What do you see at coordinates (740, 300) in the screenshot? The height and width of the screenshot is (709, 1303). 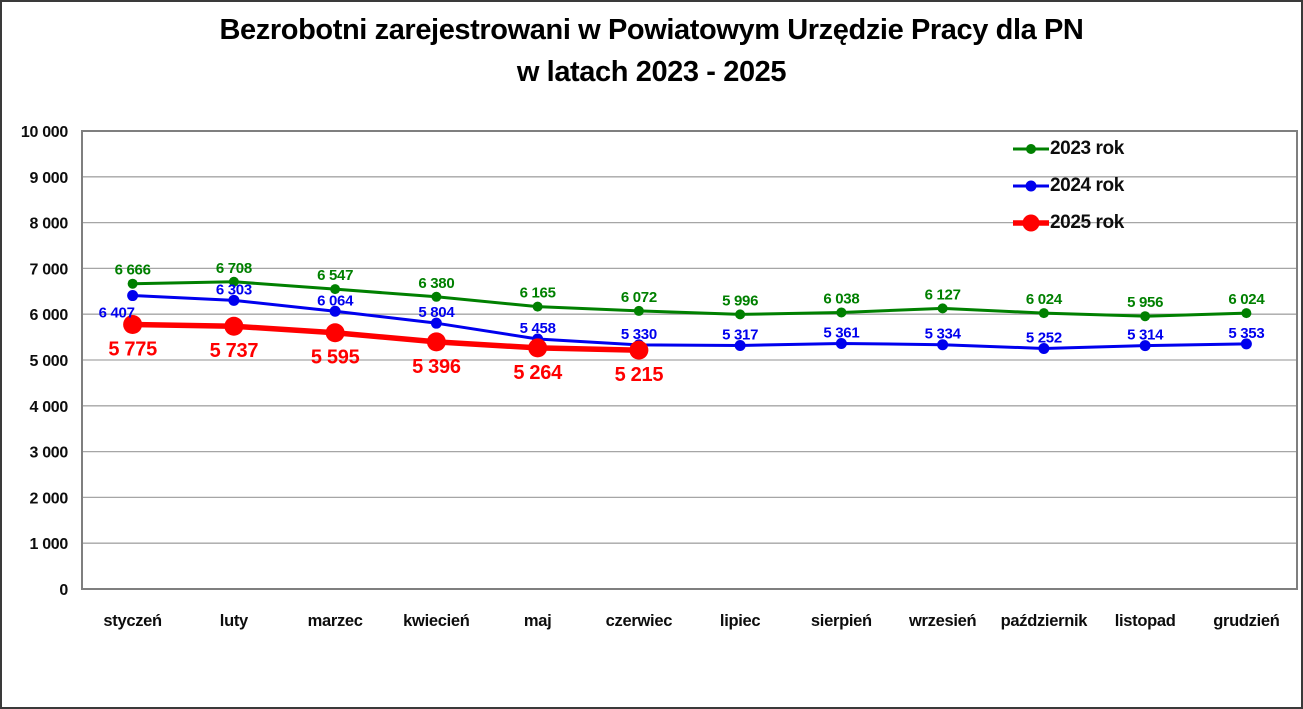 I see `data-label-2023-rok: 5 996` at bounding box center [740, 300].